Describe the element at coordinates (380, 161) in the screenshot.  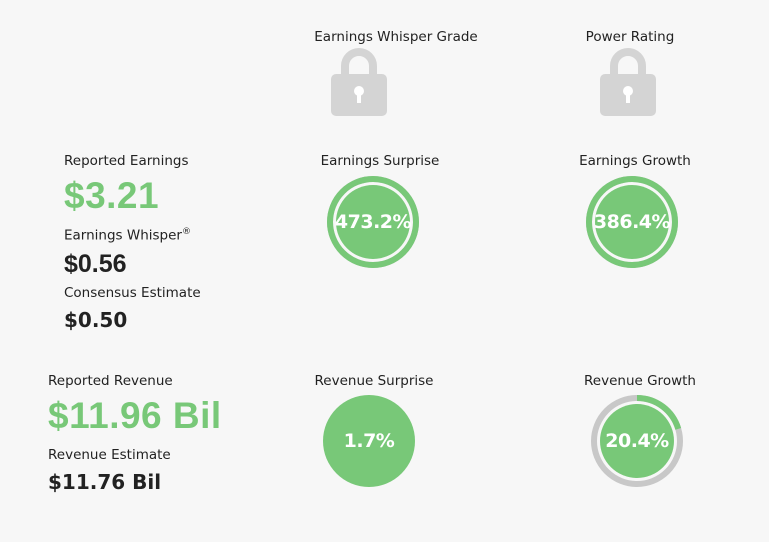
I see `earnings-surprise-label: Earnings Surprise` at that location.